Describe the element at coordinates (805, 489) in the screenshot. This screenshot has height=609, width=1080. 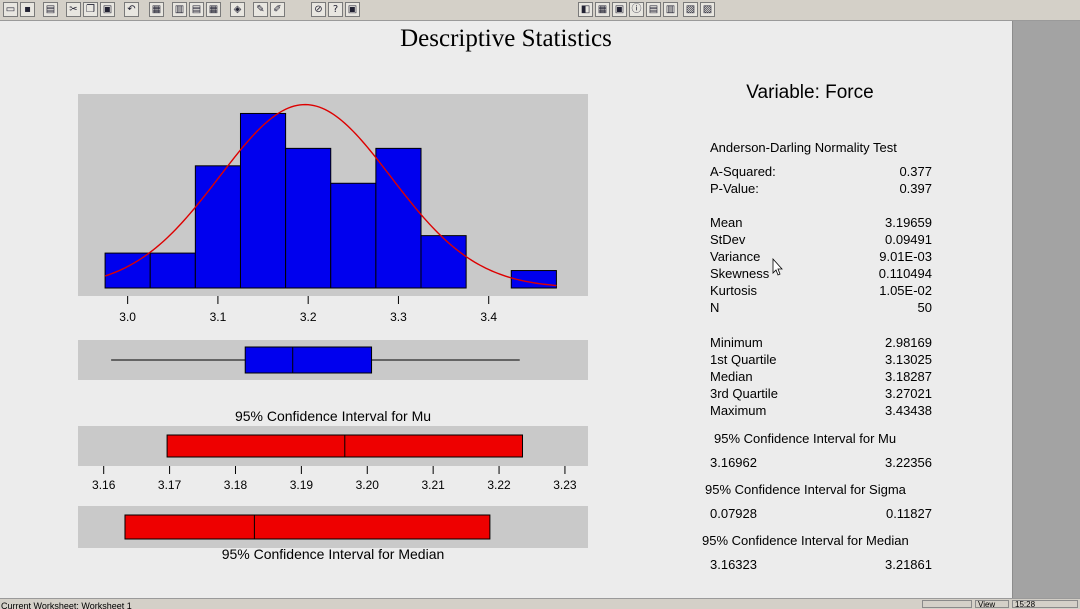
I see `ci-sigma-label: 95% Confidence Interval for Sigma` at that location.